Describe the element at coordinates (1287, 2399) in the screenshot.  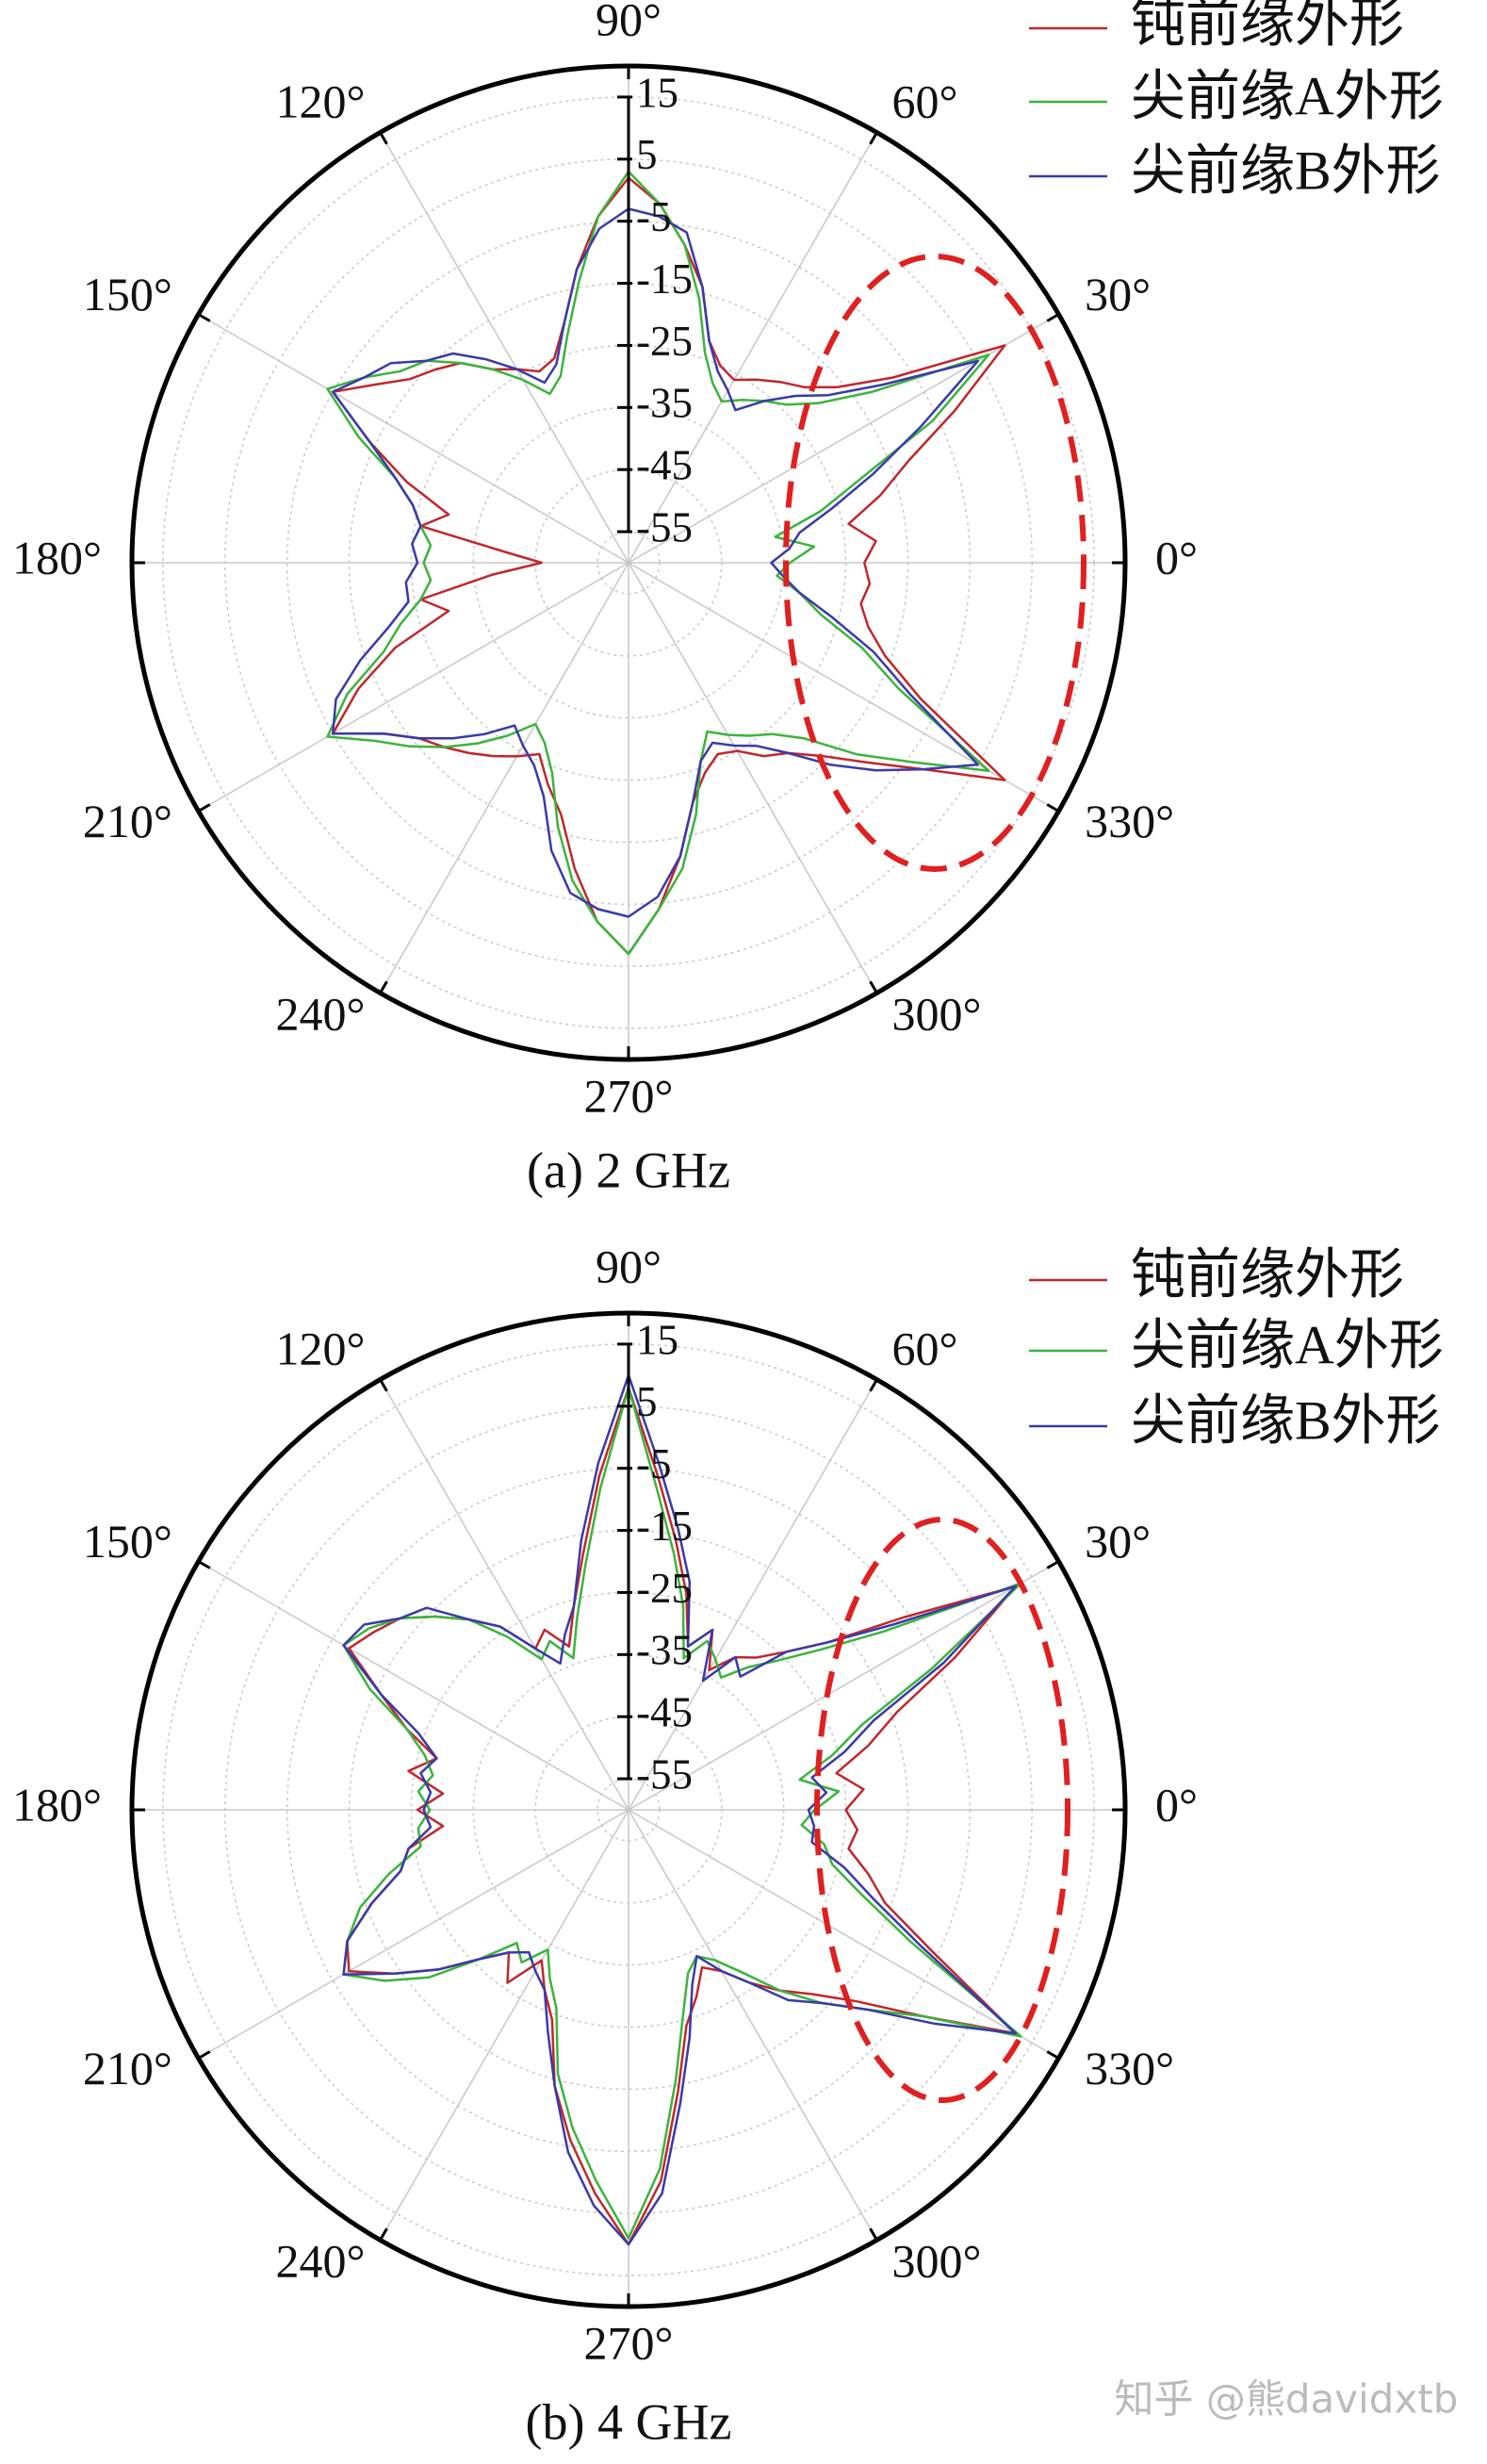
I see `watermark: 知乎 @熊davidxtb` at that location.